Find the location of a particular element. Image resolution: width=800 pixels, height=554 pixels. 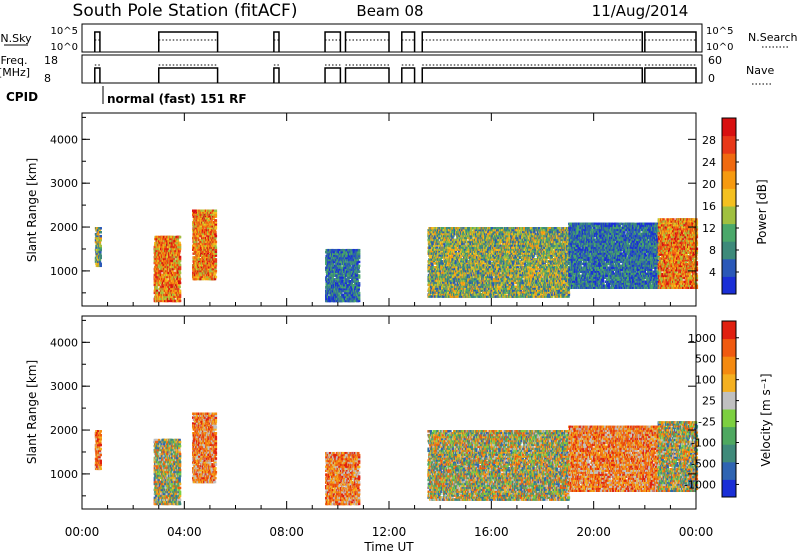

nsky-label: N.Sky is located at coordinates (16, 38).